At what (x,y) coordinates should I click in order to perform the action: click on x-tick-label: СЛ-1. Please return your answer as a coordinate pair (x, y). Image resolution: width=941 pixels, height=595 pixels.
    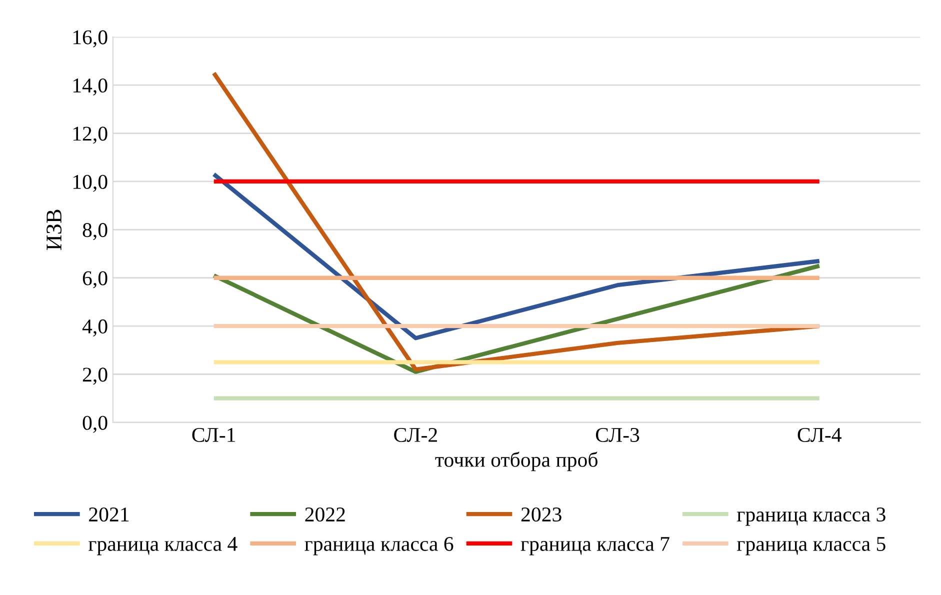
    Looking at the image, I should click on (214, 435).